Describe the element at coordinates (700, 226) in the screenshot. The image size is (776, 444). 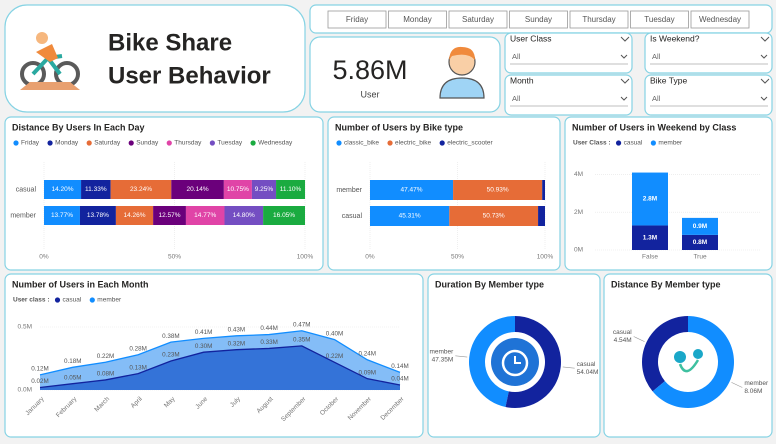
I see `data-label: 0.9M` at that location.